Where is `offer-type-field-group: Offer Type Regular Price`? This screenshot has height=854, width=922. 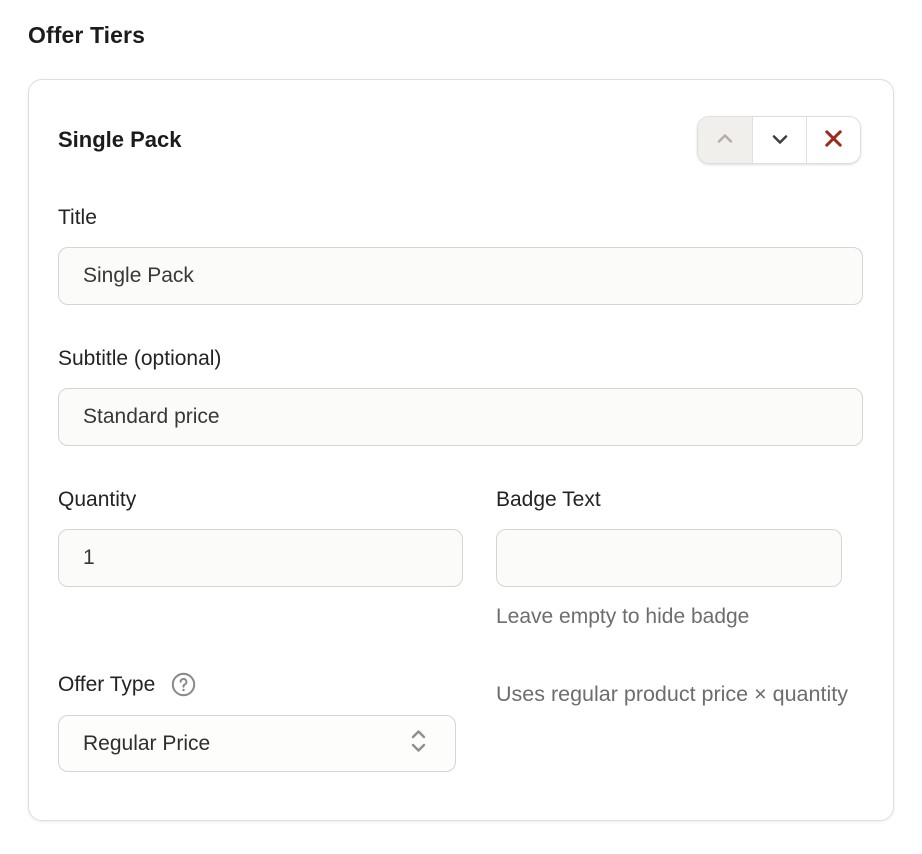
offer-type-field-group: Offer Type Regular Price is located at coordinates (260, 721).